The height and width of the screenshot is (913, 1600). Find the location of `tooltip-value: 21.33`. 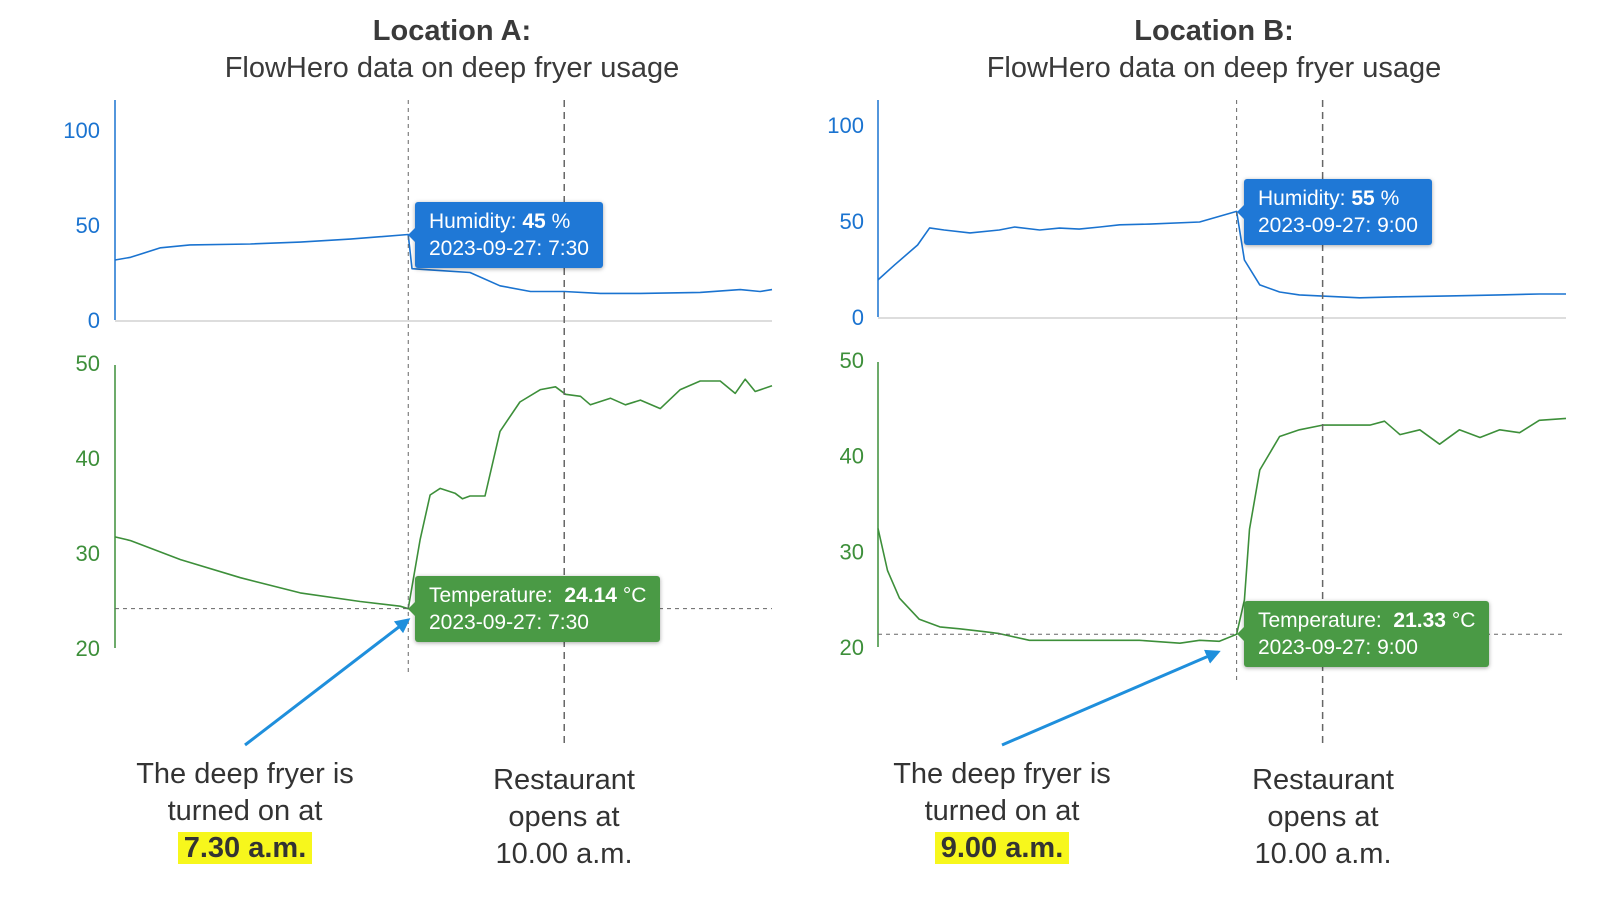

tooltip-value: 21.33 is located at coordinates (1419, 620).